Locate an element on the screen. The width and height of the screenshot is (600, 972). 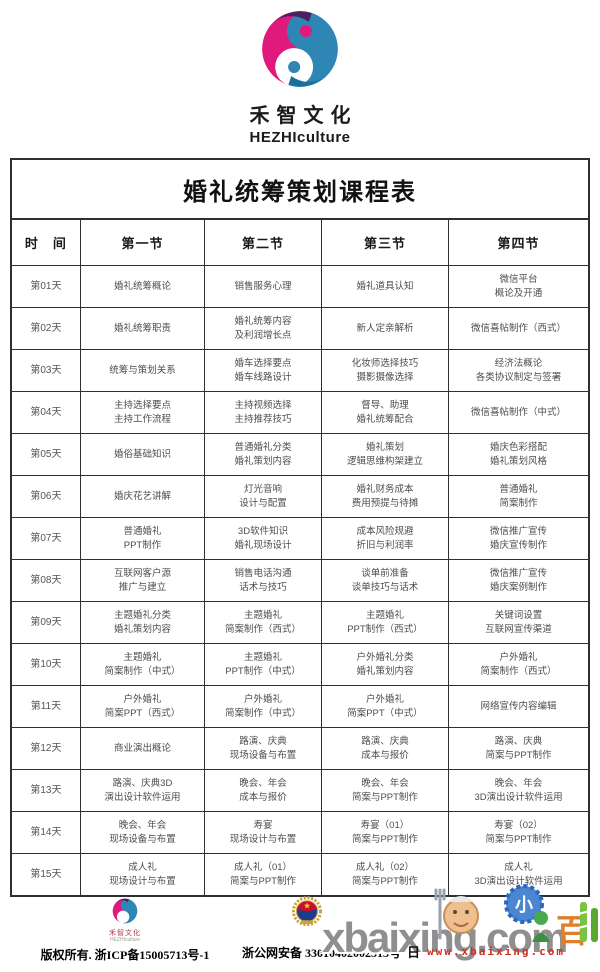
session-1-cell: 普通婚礼 PPT制作 is located at coordinates (142, 538).